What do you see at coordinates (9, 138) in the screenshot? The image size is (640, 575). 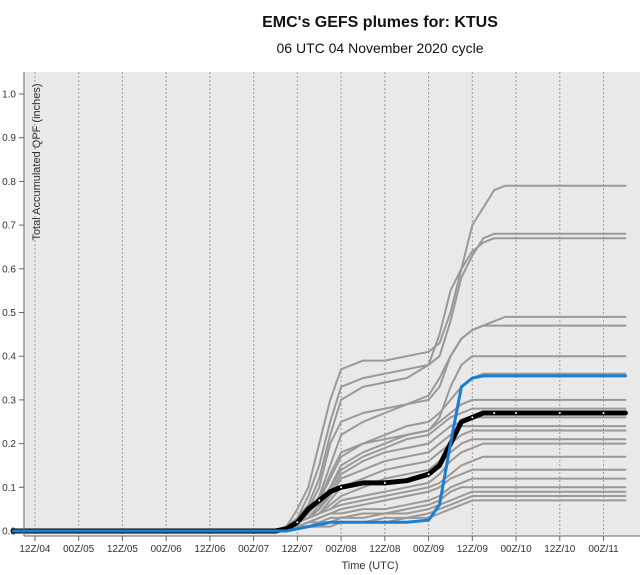 I see `y-tick-label: 0.9` at bounding box center [9, 138].